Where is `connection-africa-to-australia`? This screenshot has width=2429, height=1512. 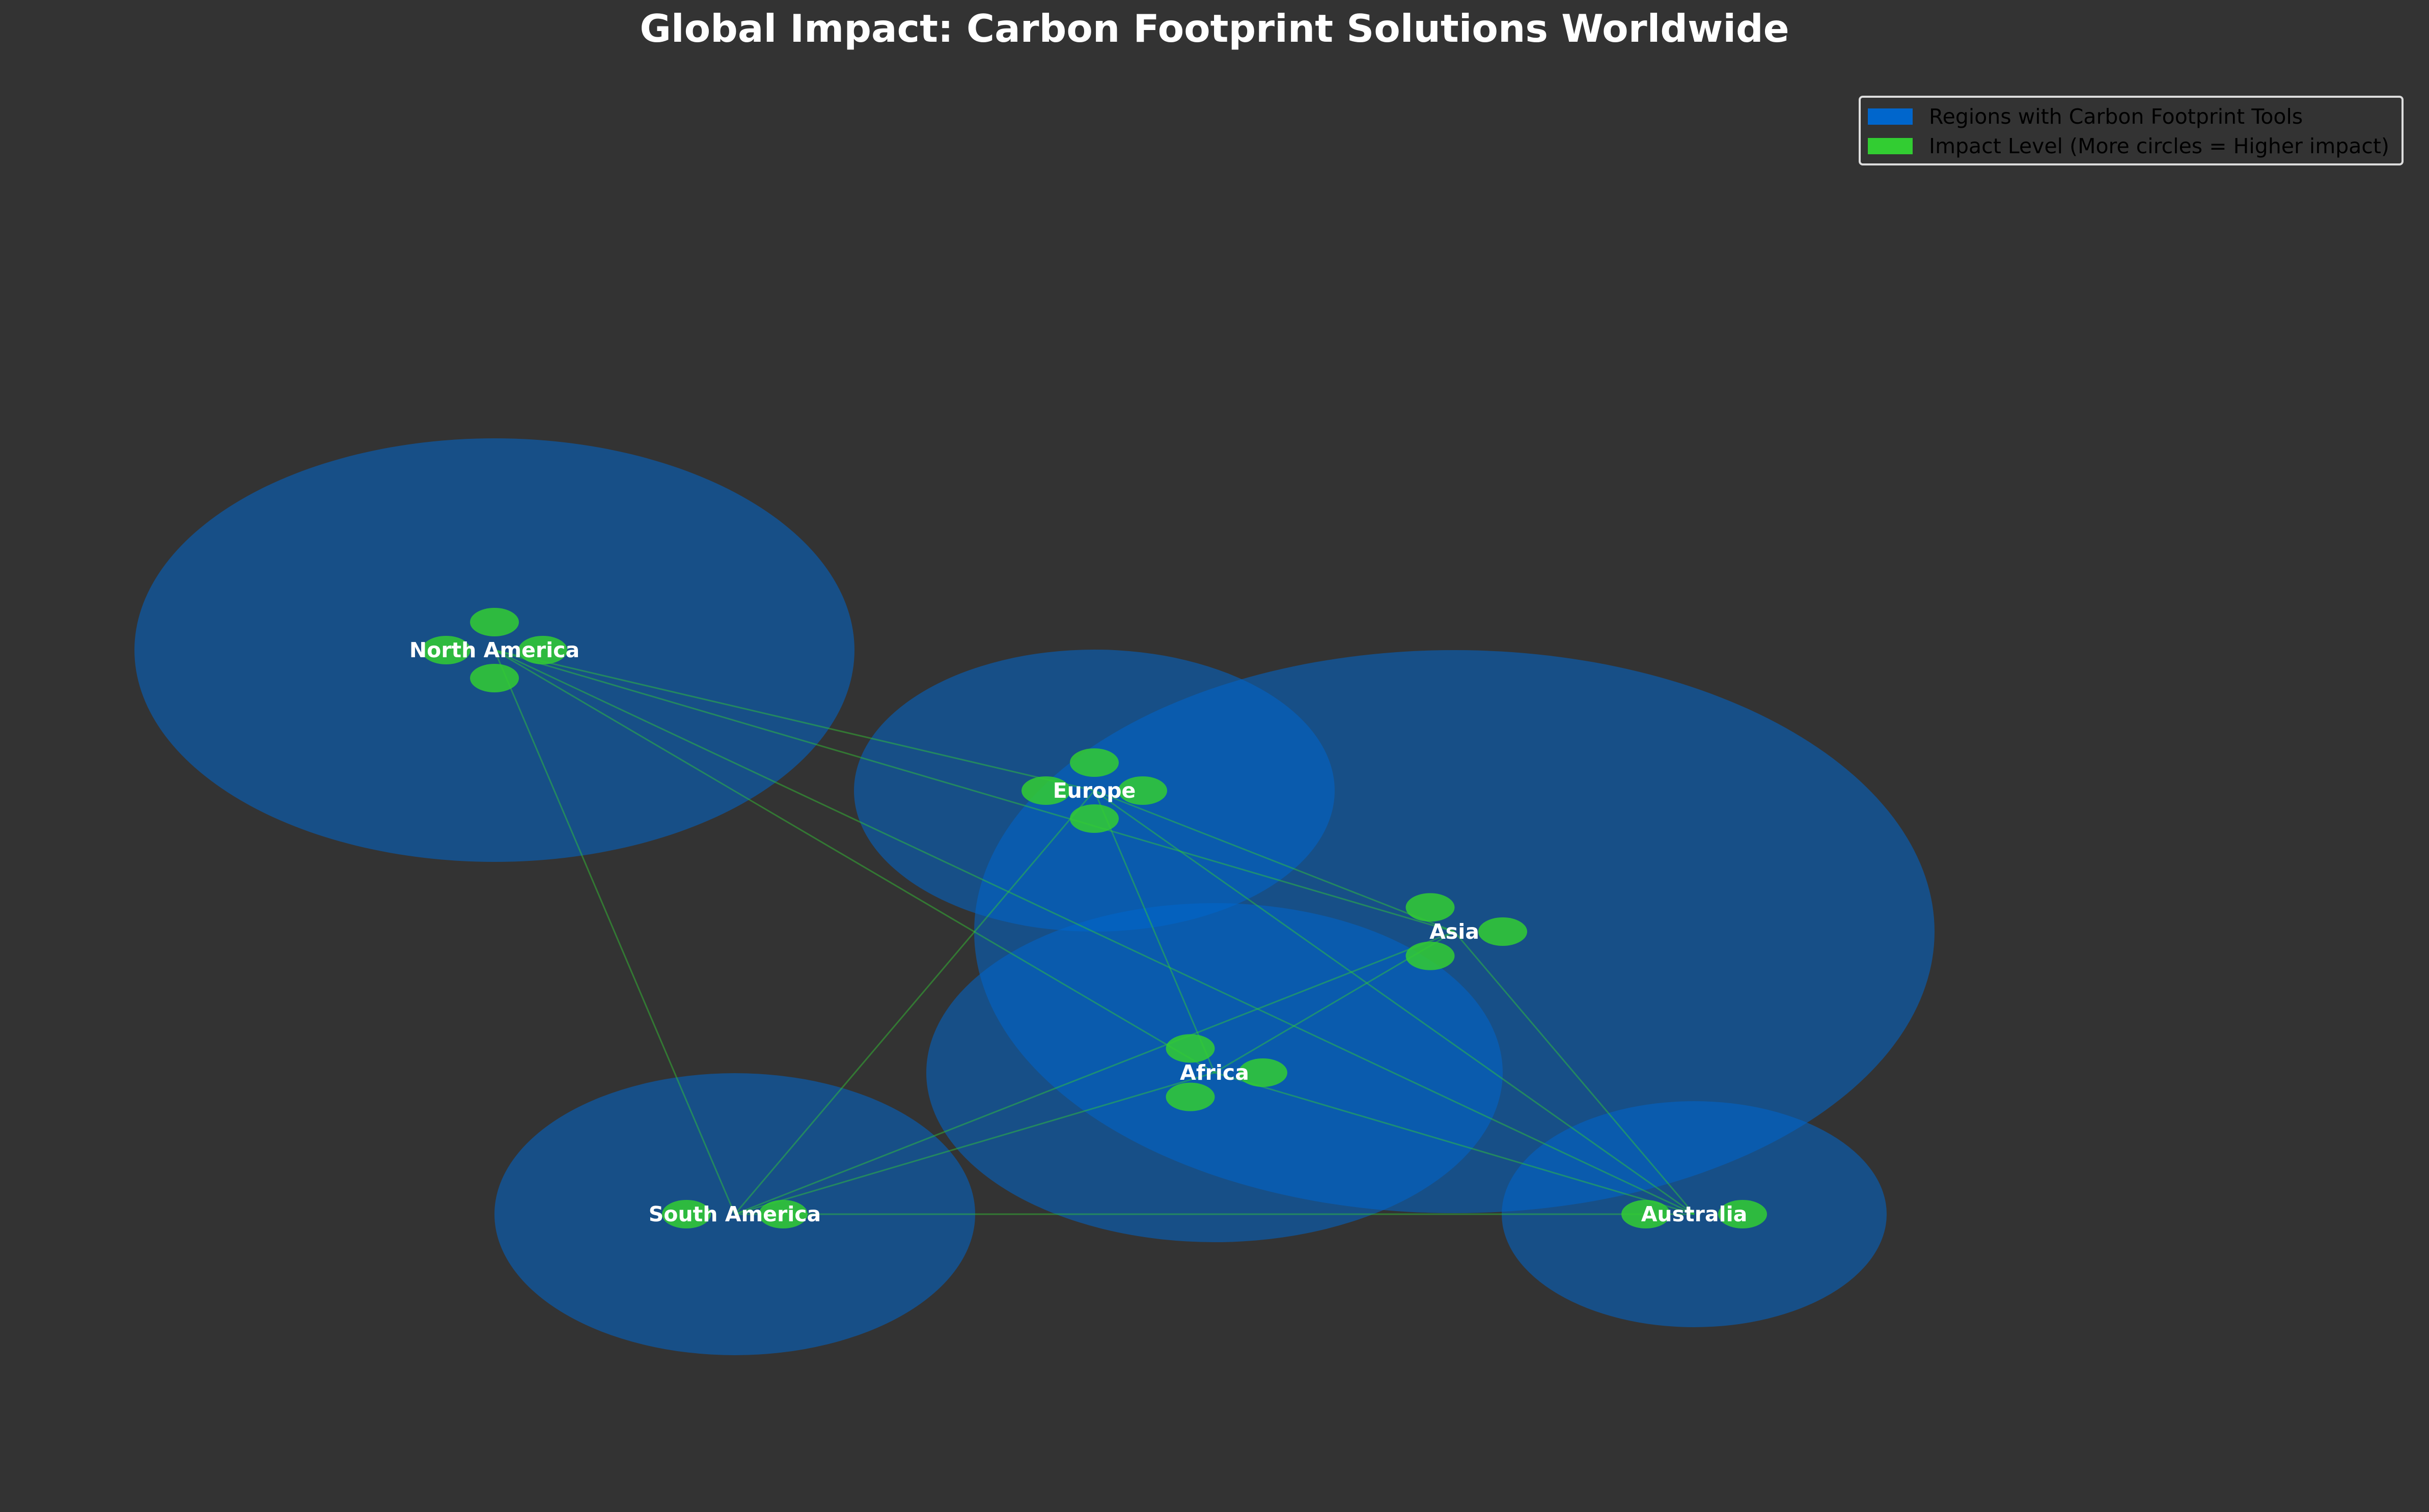 connection-africa-to-australia is located at coordinates (1454, 1143).